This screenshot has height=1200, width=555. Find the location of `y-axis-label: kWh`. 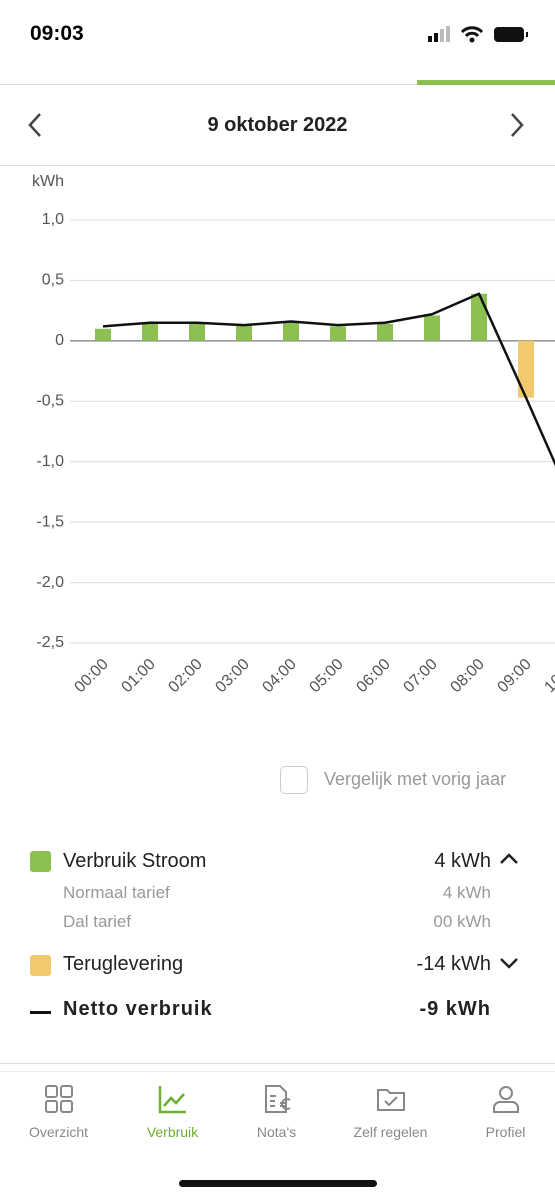

y-axis-label: kWh is located at coordinates (48, 181).